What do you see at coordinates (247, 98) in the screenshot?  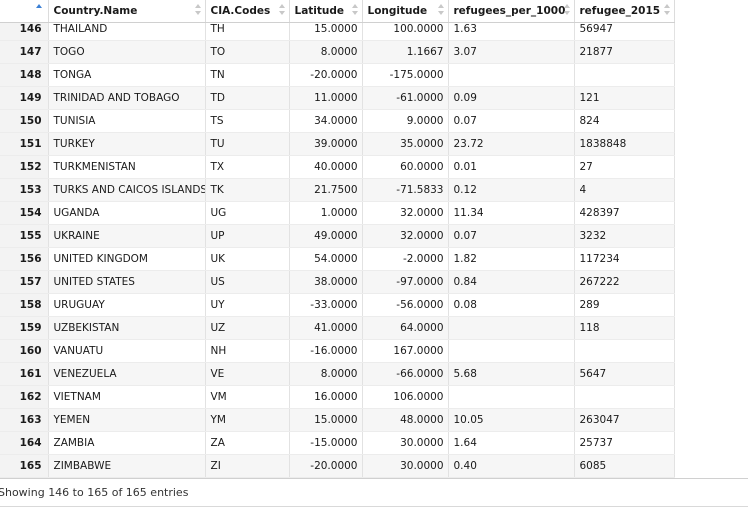 I see `cell-cia-code: TD` at bounding box center [247, 98].